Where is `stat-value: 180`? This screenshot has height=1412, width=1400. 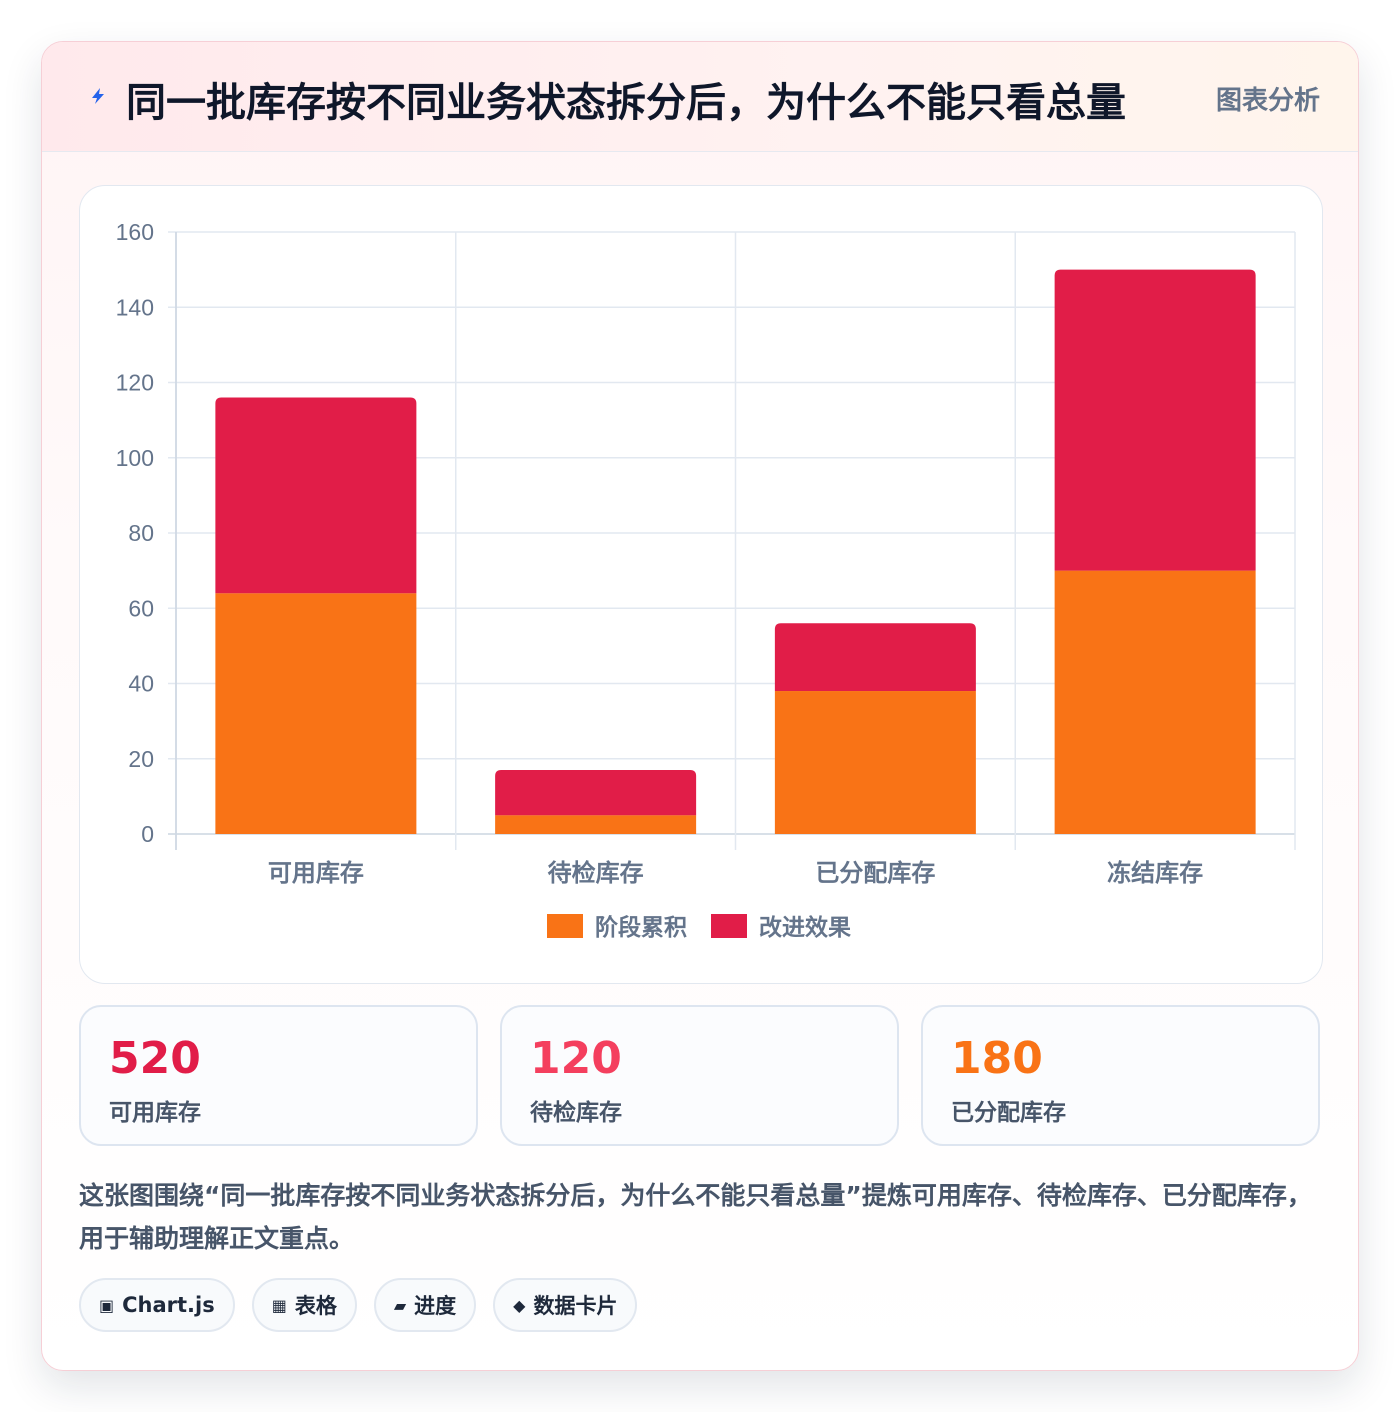 stat-value: 180 is located at coordinates (997, 1058).